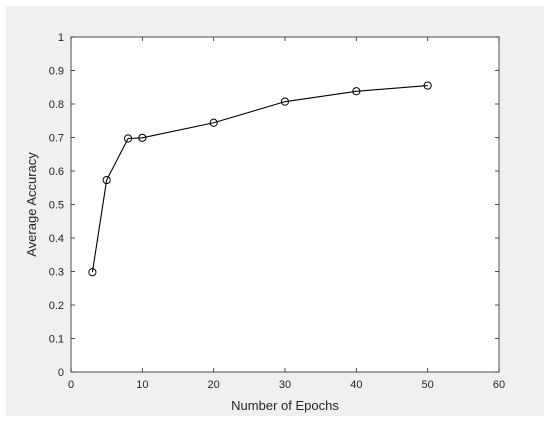  I want to click on x-tick-label: 60, so click(499, 385).